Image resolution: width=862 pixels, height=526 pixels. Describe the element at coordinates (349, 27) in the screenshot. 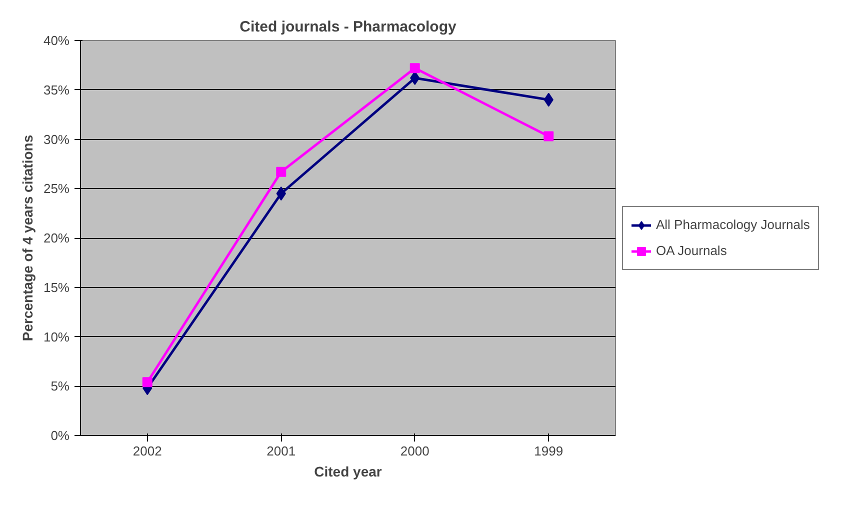

I see `chart-title: Cited journals - Pharmacology` at that location.